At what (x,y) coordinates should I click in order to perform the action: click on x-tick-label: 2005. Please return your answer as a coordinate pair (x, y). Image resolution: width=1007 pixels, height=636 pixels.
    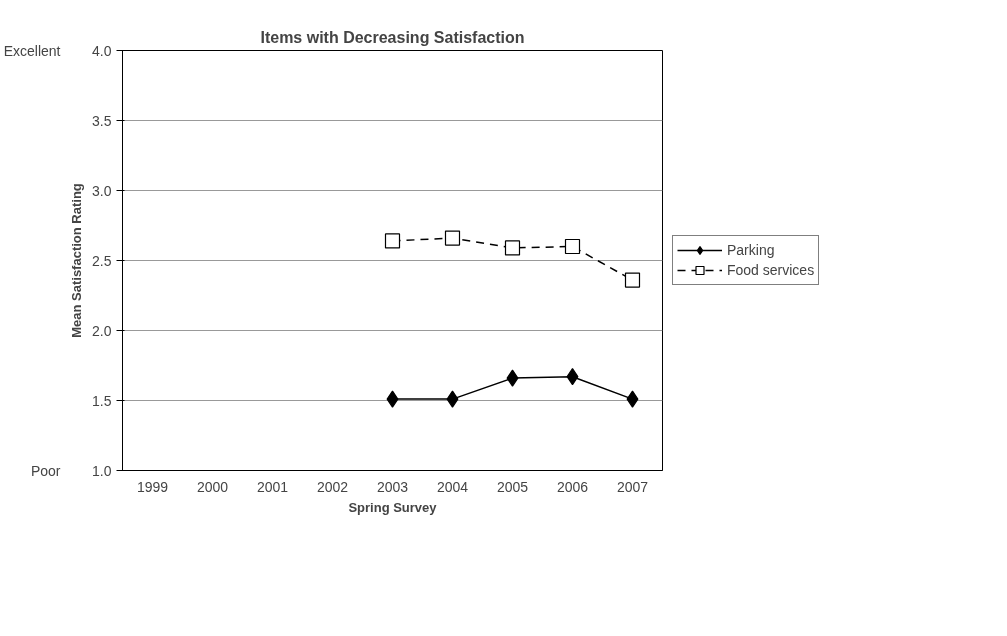
    Looking at the image, I should click on (512, 486).